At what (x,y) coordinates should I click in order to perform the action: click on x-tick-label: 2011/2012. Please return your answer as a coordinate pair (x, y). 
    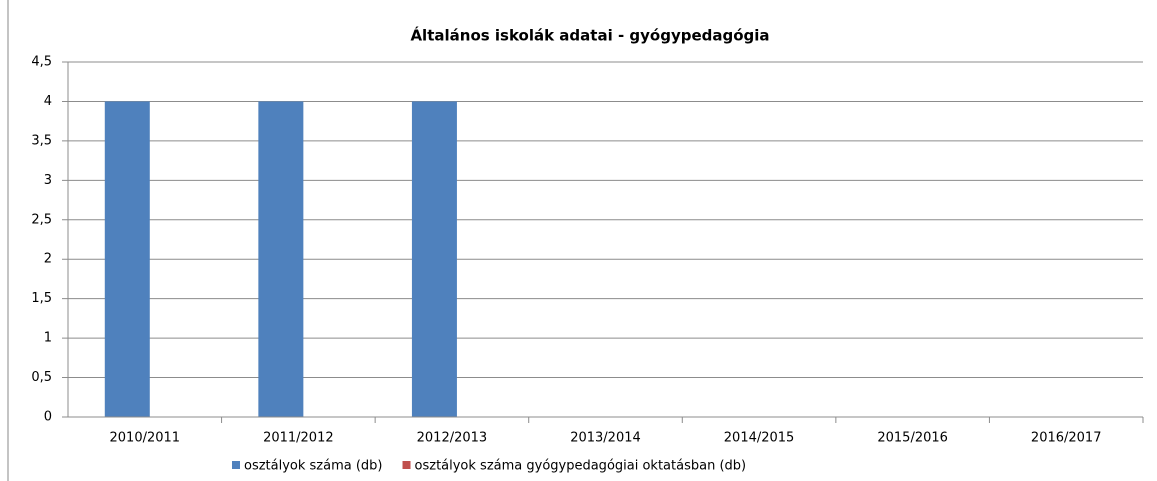
    Looking at the image, I should click on (298, 438).